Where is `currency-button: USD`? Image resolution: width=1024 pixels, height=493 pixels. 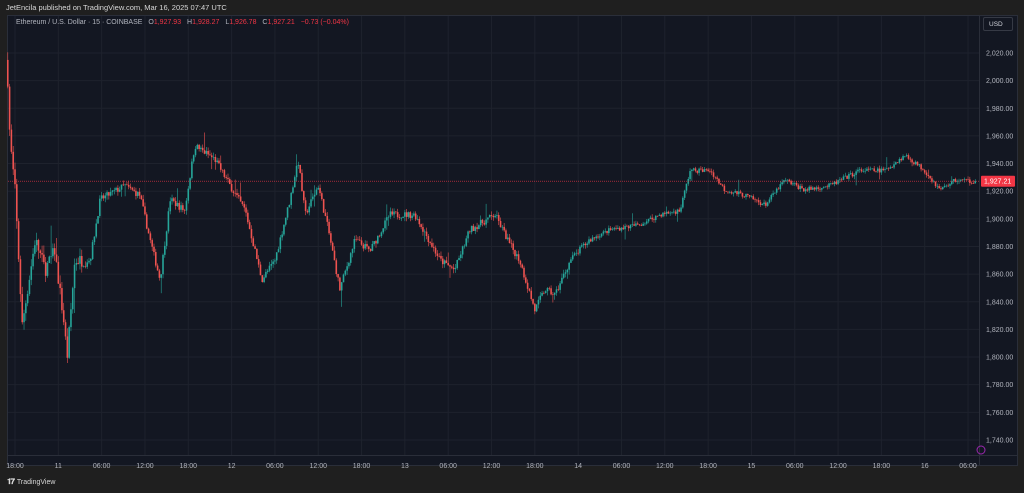
currency-button: USD is located at coordinates (998, 24).